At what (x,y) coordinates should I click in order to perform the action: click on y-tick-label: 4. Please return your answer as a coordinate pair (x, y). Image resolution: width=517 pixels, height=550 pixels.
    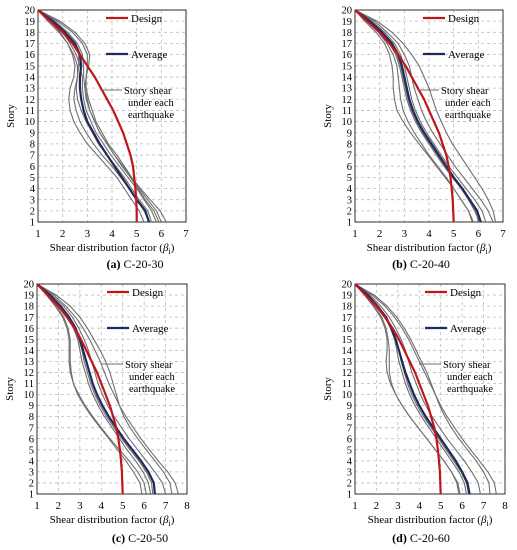
    Looking at the image, I should click on (350, 461).